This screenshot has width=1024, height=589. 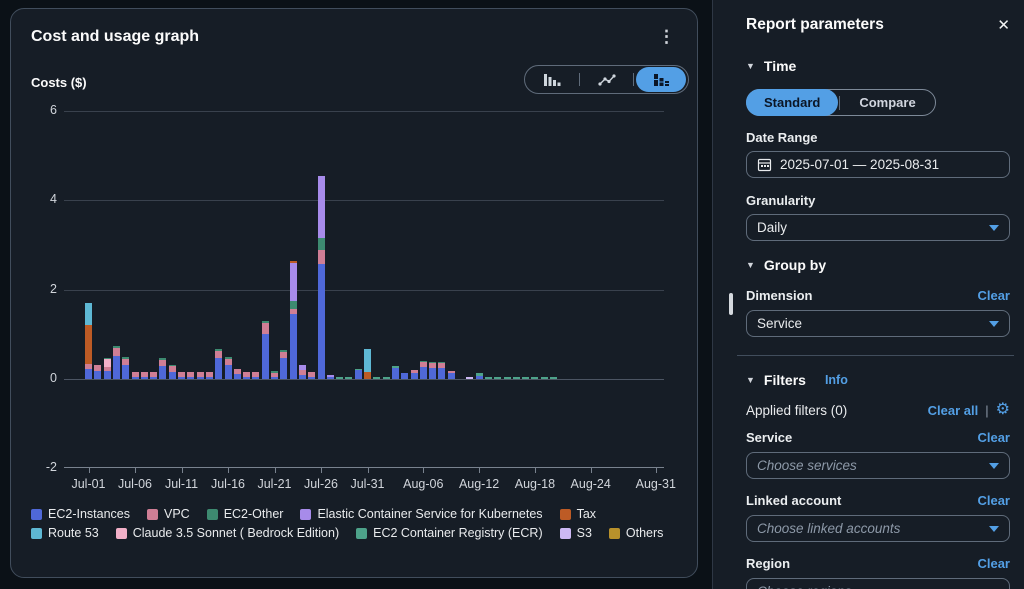 What do you see at coordinates (953, 410) in the screenshot?
I see `clear-all-link: Clear all` at bounding box center [953, 410].